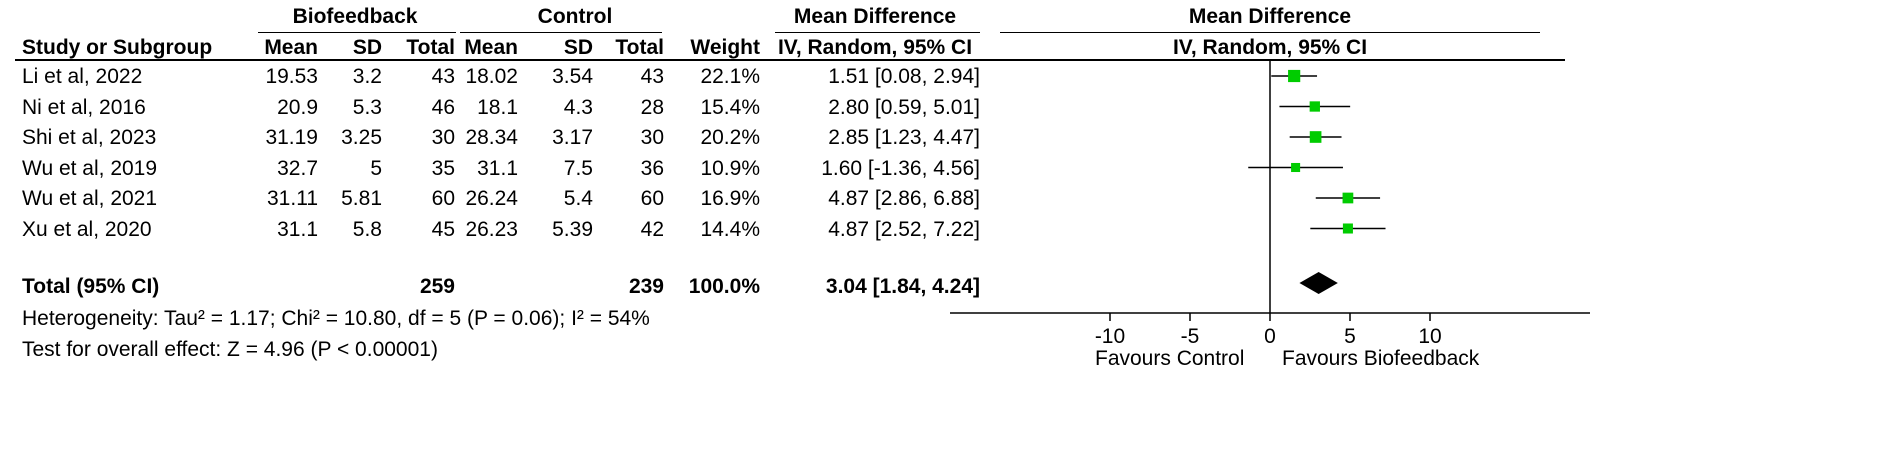 The image size is (1902, 452). I want to click on row-ci: 2.80 [0.59, 5.01], so click(904, 107).